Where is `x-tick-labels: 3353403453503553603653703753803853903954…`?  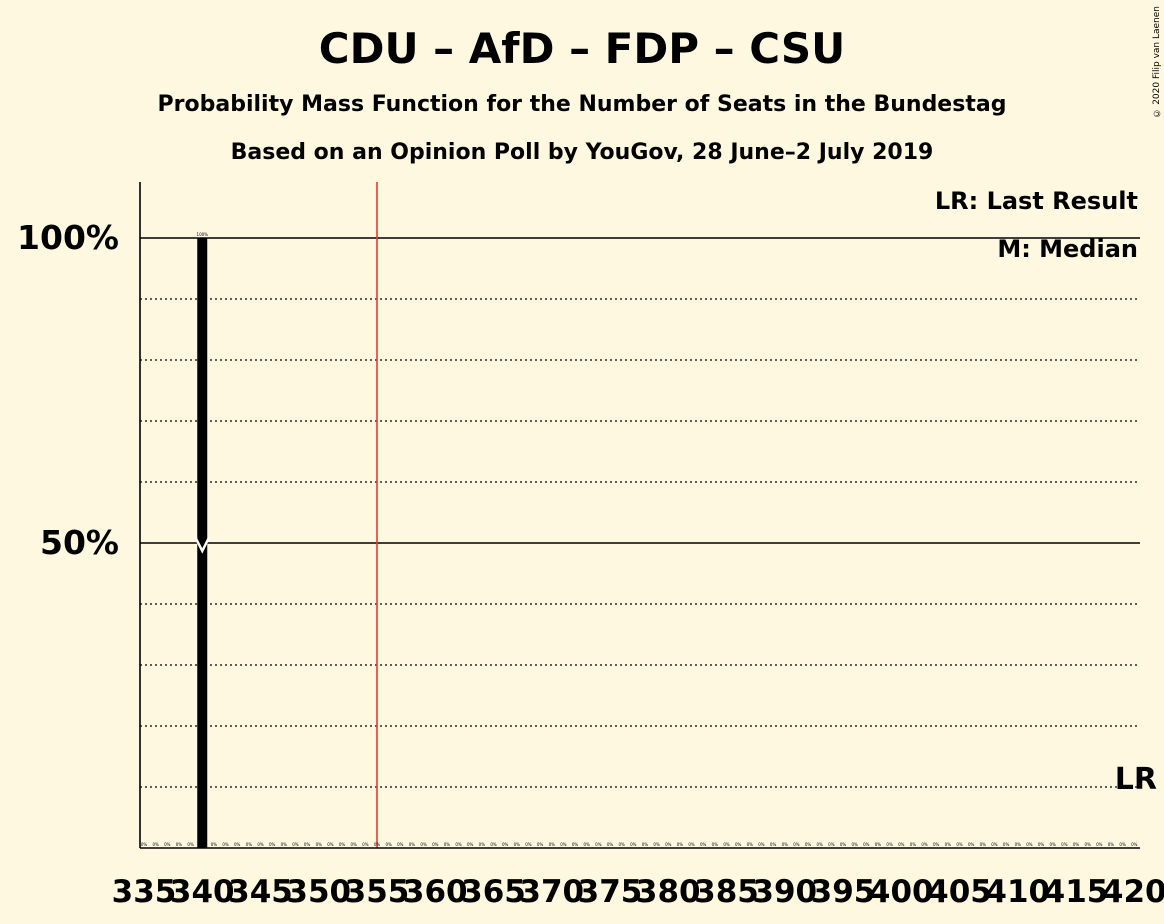 x-tick-labels: 3353403453503553603653703753803853903954… is located at coordinates (638, 892).